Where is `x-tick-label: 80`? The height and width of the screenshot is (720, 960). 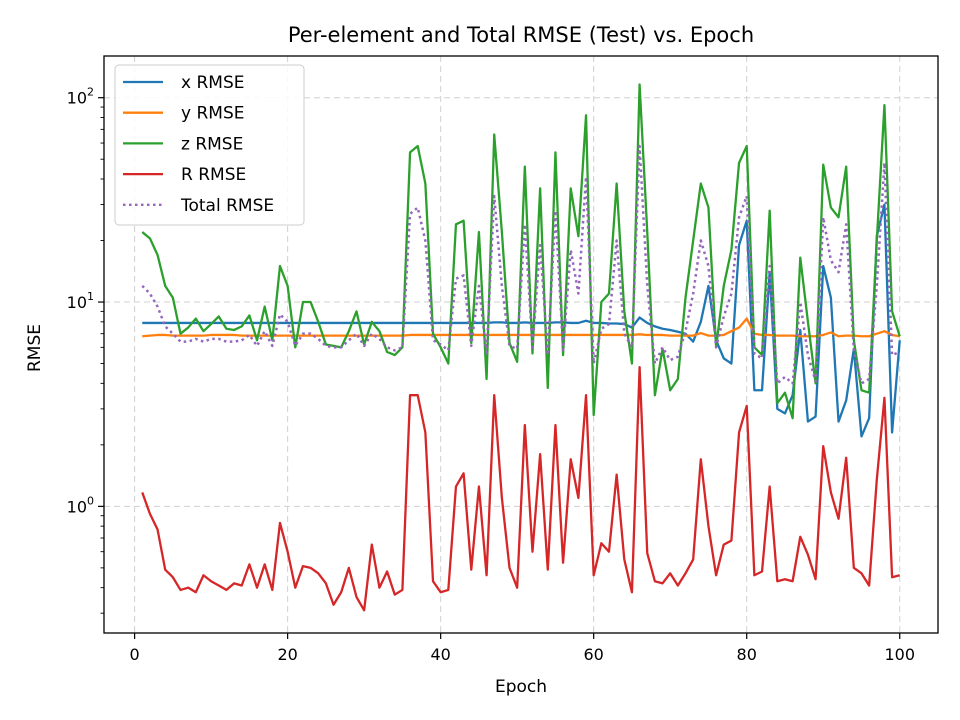
x-tick-label: 80 is located at coordinates (747, 654).